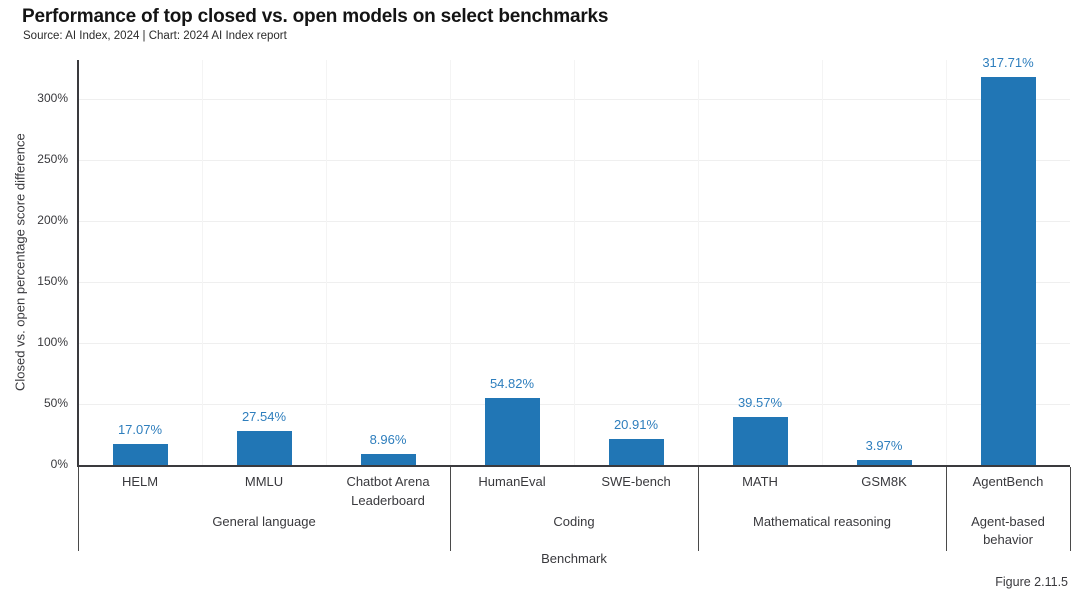 Image resolution: width=1080 pixels, height=604 pixels. I want to click on y-axis-line, so click(78, 262).